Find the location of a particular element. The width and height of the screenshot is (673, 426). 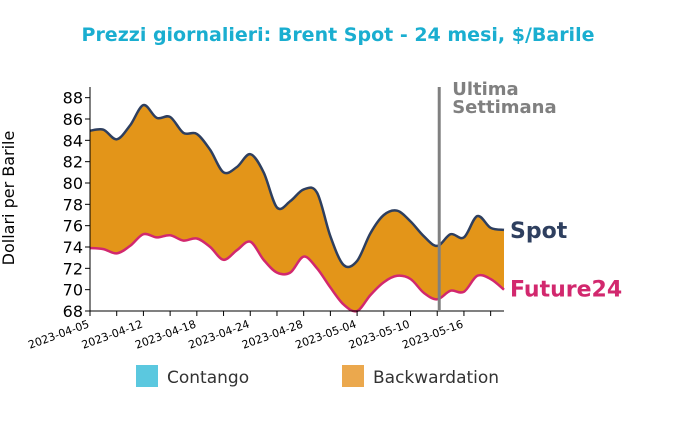

spot-series-label: Spot is located at coordinates (539, 231).